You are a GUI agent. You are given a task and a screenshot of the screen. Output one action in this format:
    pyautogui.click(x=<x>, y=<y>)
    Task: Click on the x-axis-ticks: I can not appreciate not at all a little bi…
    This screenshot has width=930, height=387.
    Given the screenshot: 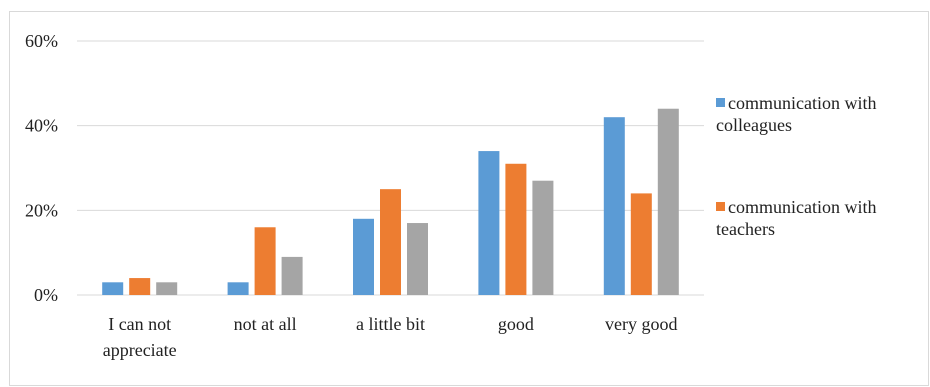 What is the action you would take?
    pyautogui.click(x=390, y=337)
    